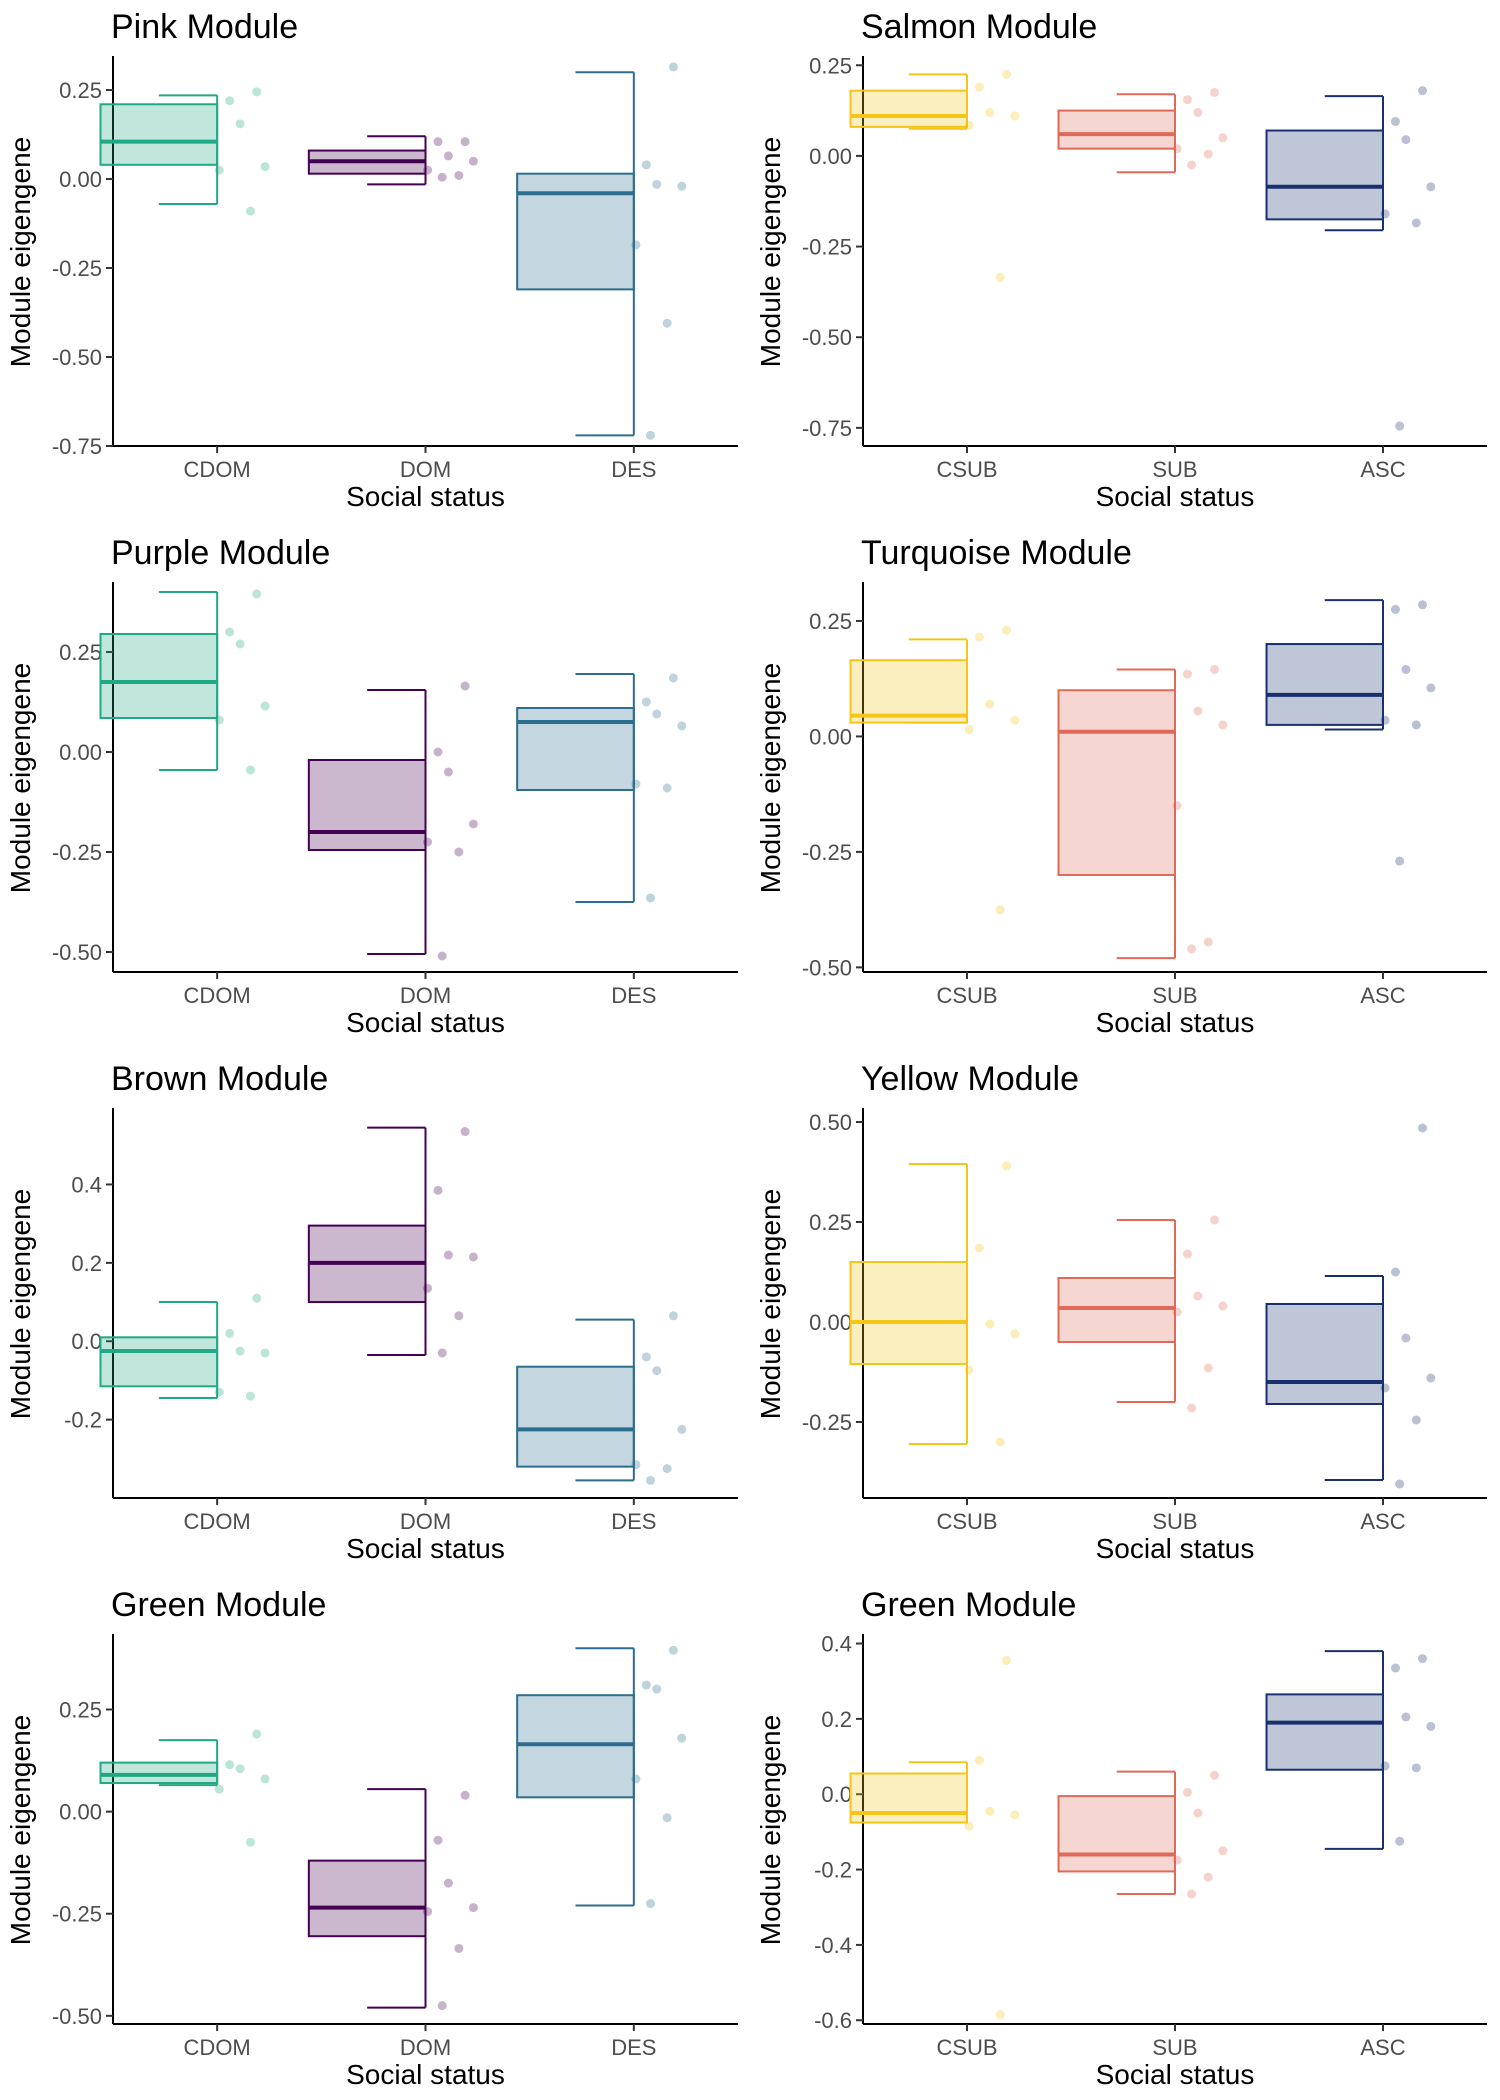  Describe the element at coordinates (833, 1945) in the screenshot. I see `y-tick-label: -0.4` at that location.